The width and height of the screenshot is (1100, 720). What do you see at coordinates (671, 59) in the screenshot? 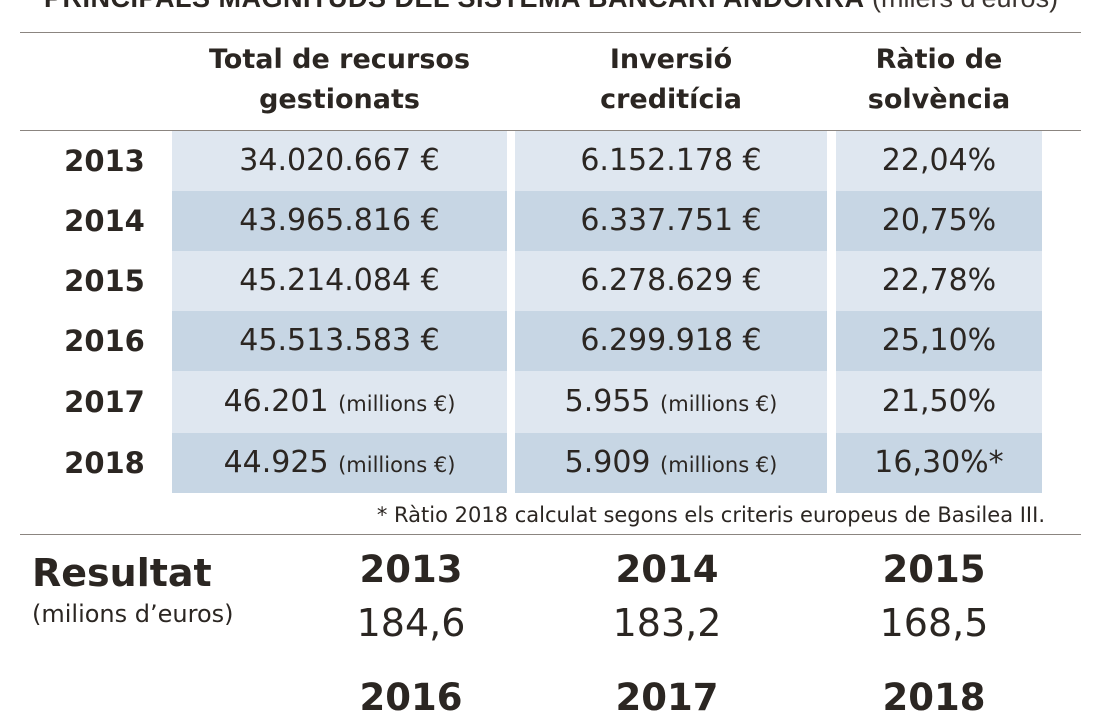
I see `column-header-line: Inversió` at bounding box center [671, 59].